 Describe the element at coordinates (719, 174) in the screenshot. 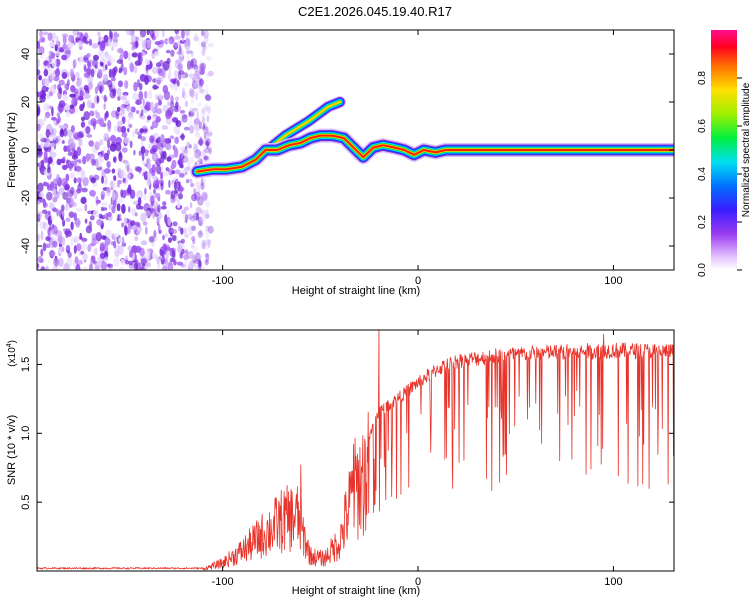

I see `colorbar-ticks: 0.0 0.2 0.4 0.6 0.8` at that location.